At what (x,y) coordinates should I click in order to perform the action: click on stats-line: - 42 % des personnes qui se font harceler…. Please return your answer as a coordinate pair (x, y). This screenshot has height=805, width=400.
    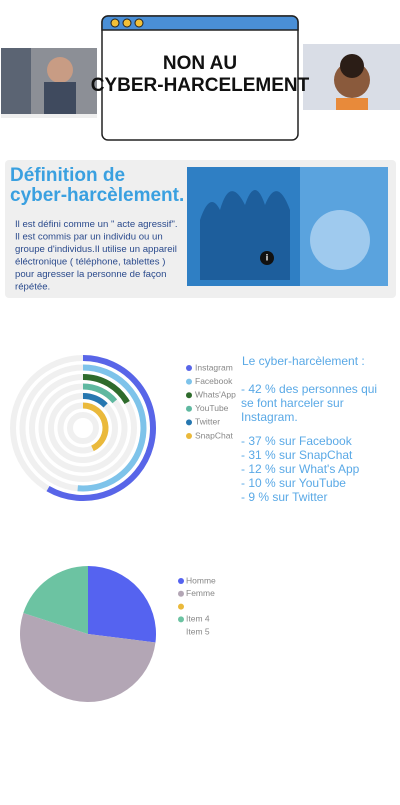
    Looking at the image, I should click on (309, 403).